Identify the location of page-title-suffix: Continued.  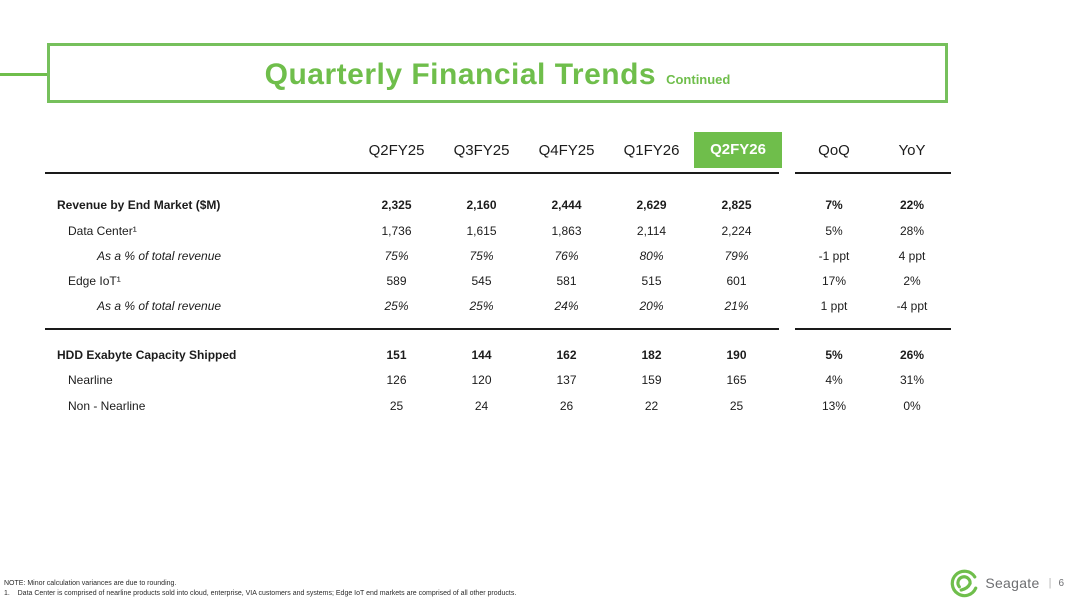
(698, 79).